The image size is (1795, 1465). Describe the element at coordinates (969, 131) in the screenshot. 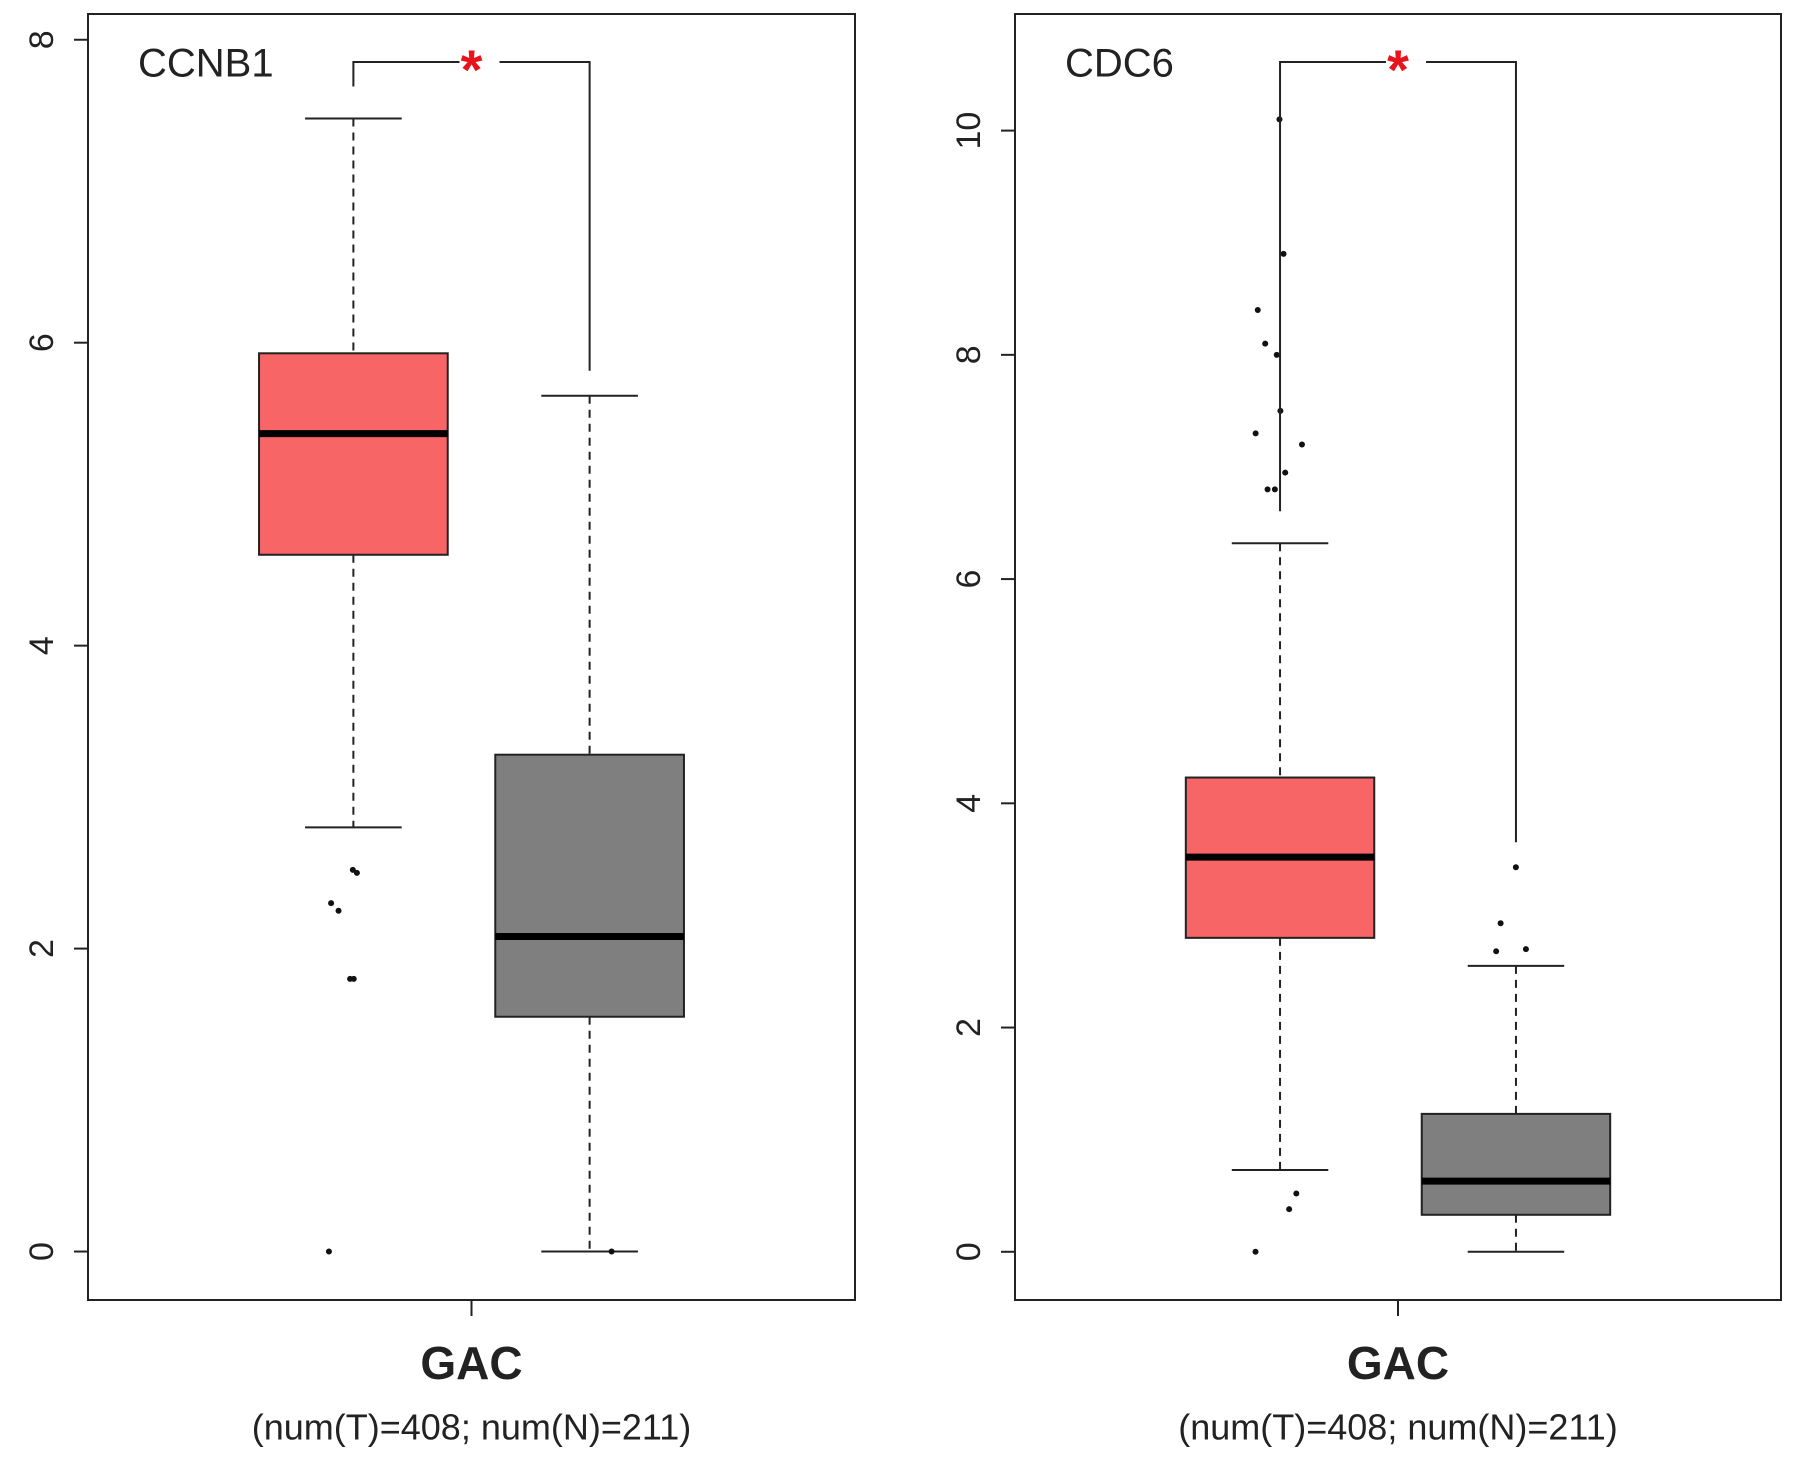

I see `y-tick-label: 10` at that location.